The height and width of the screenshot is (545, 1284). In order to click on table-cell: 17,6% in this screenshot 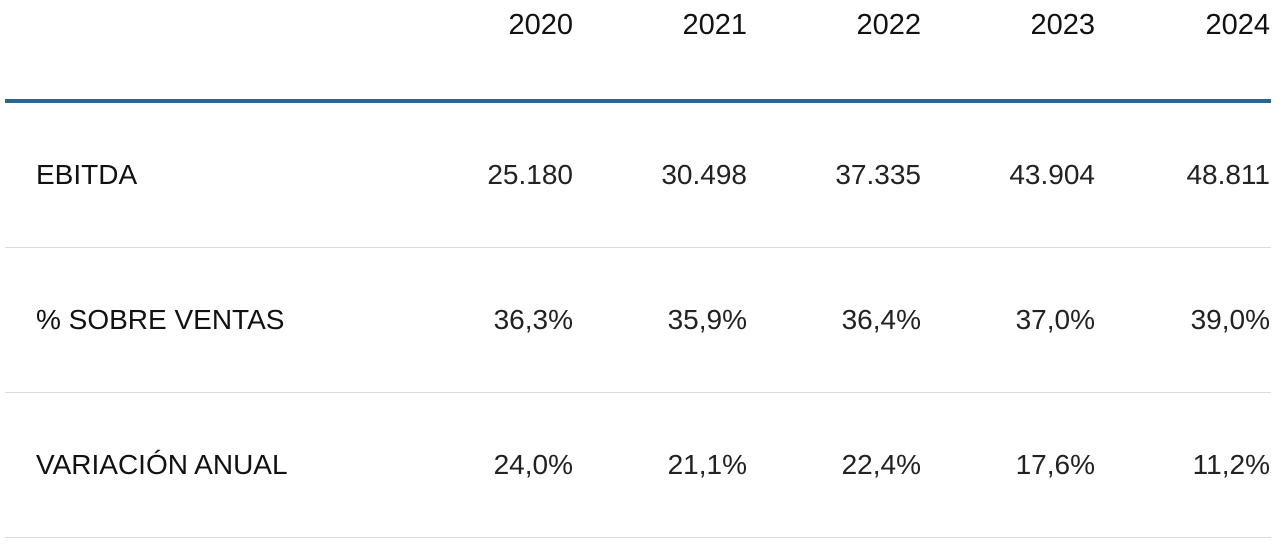, I will do `click(1055, 464)`.